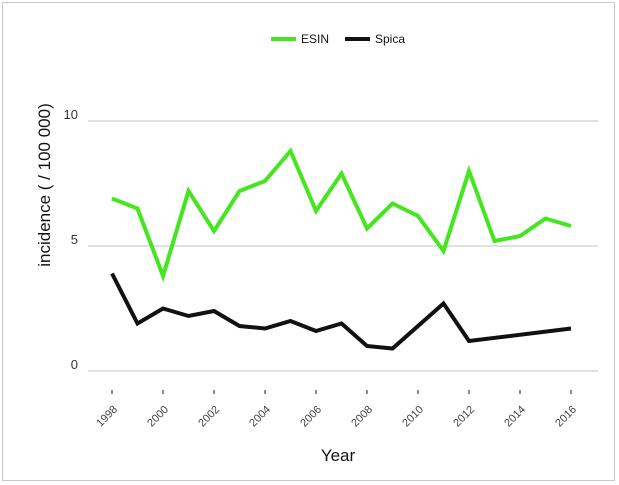  What do you see at coordinates (338, 455) in the screenshot?
I see `x-axis-label: Year` at bounding box center [338, 455].